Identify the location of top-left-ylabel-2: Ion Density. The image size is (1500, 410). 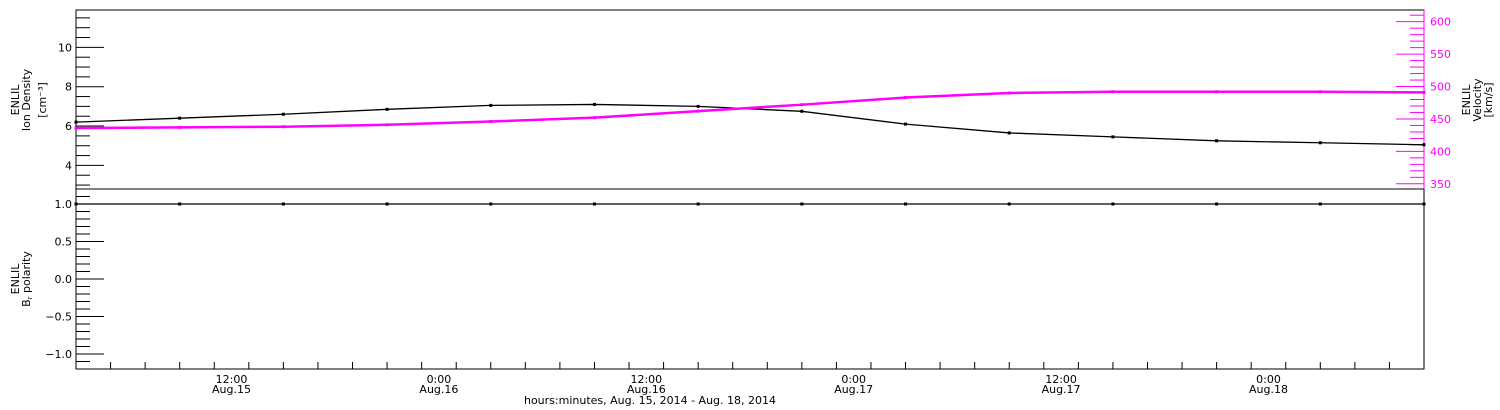
(26, 99).